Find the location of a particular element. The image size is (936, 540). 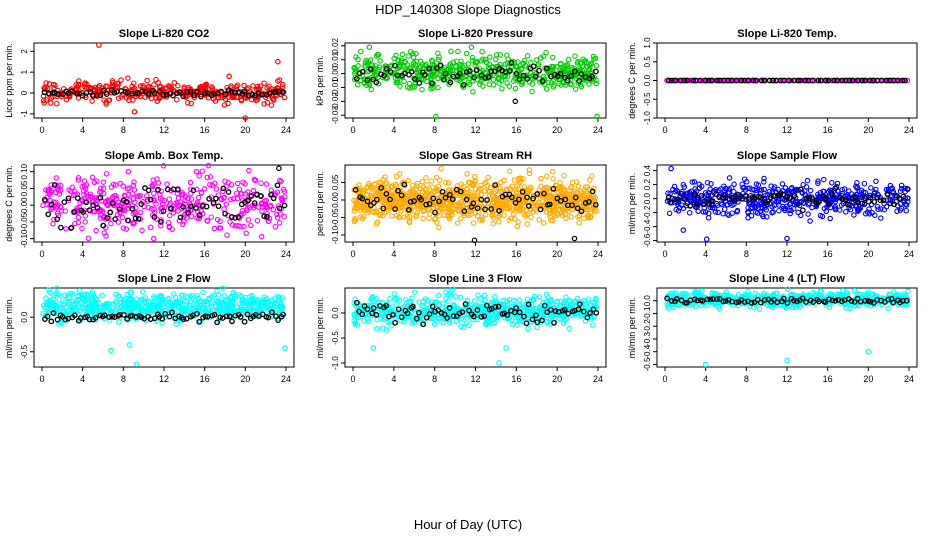

x-tick-label: 16 is located at coordinates (516, 379).